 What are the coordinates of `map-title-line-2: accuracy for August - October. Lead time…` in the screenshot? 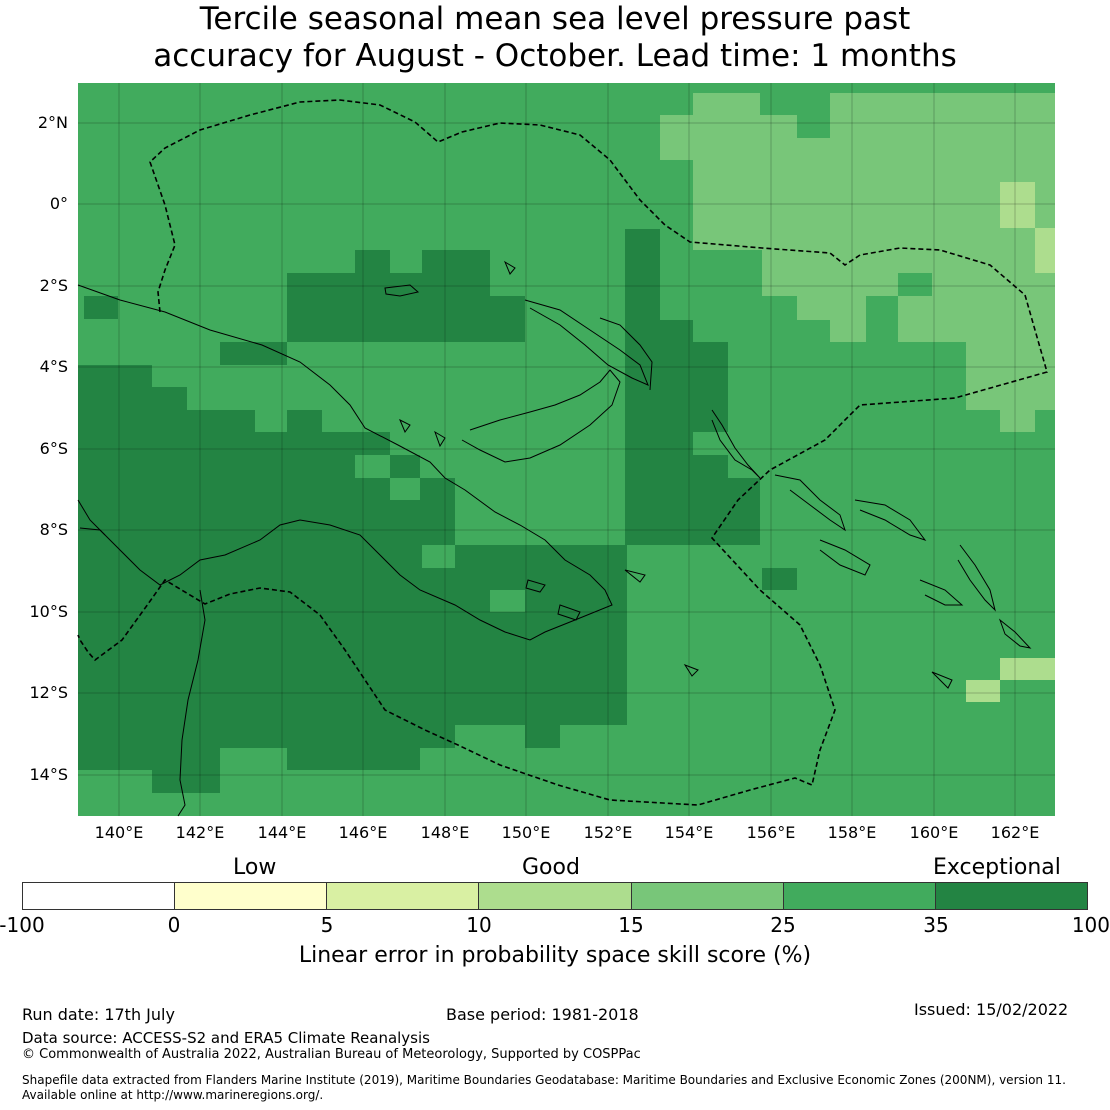 It's located at (555, 56).